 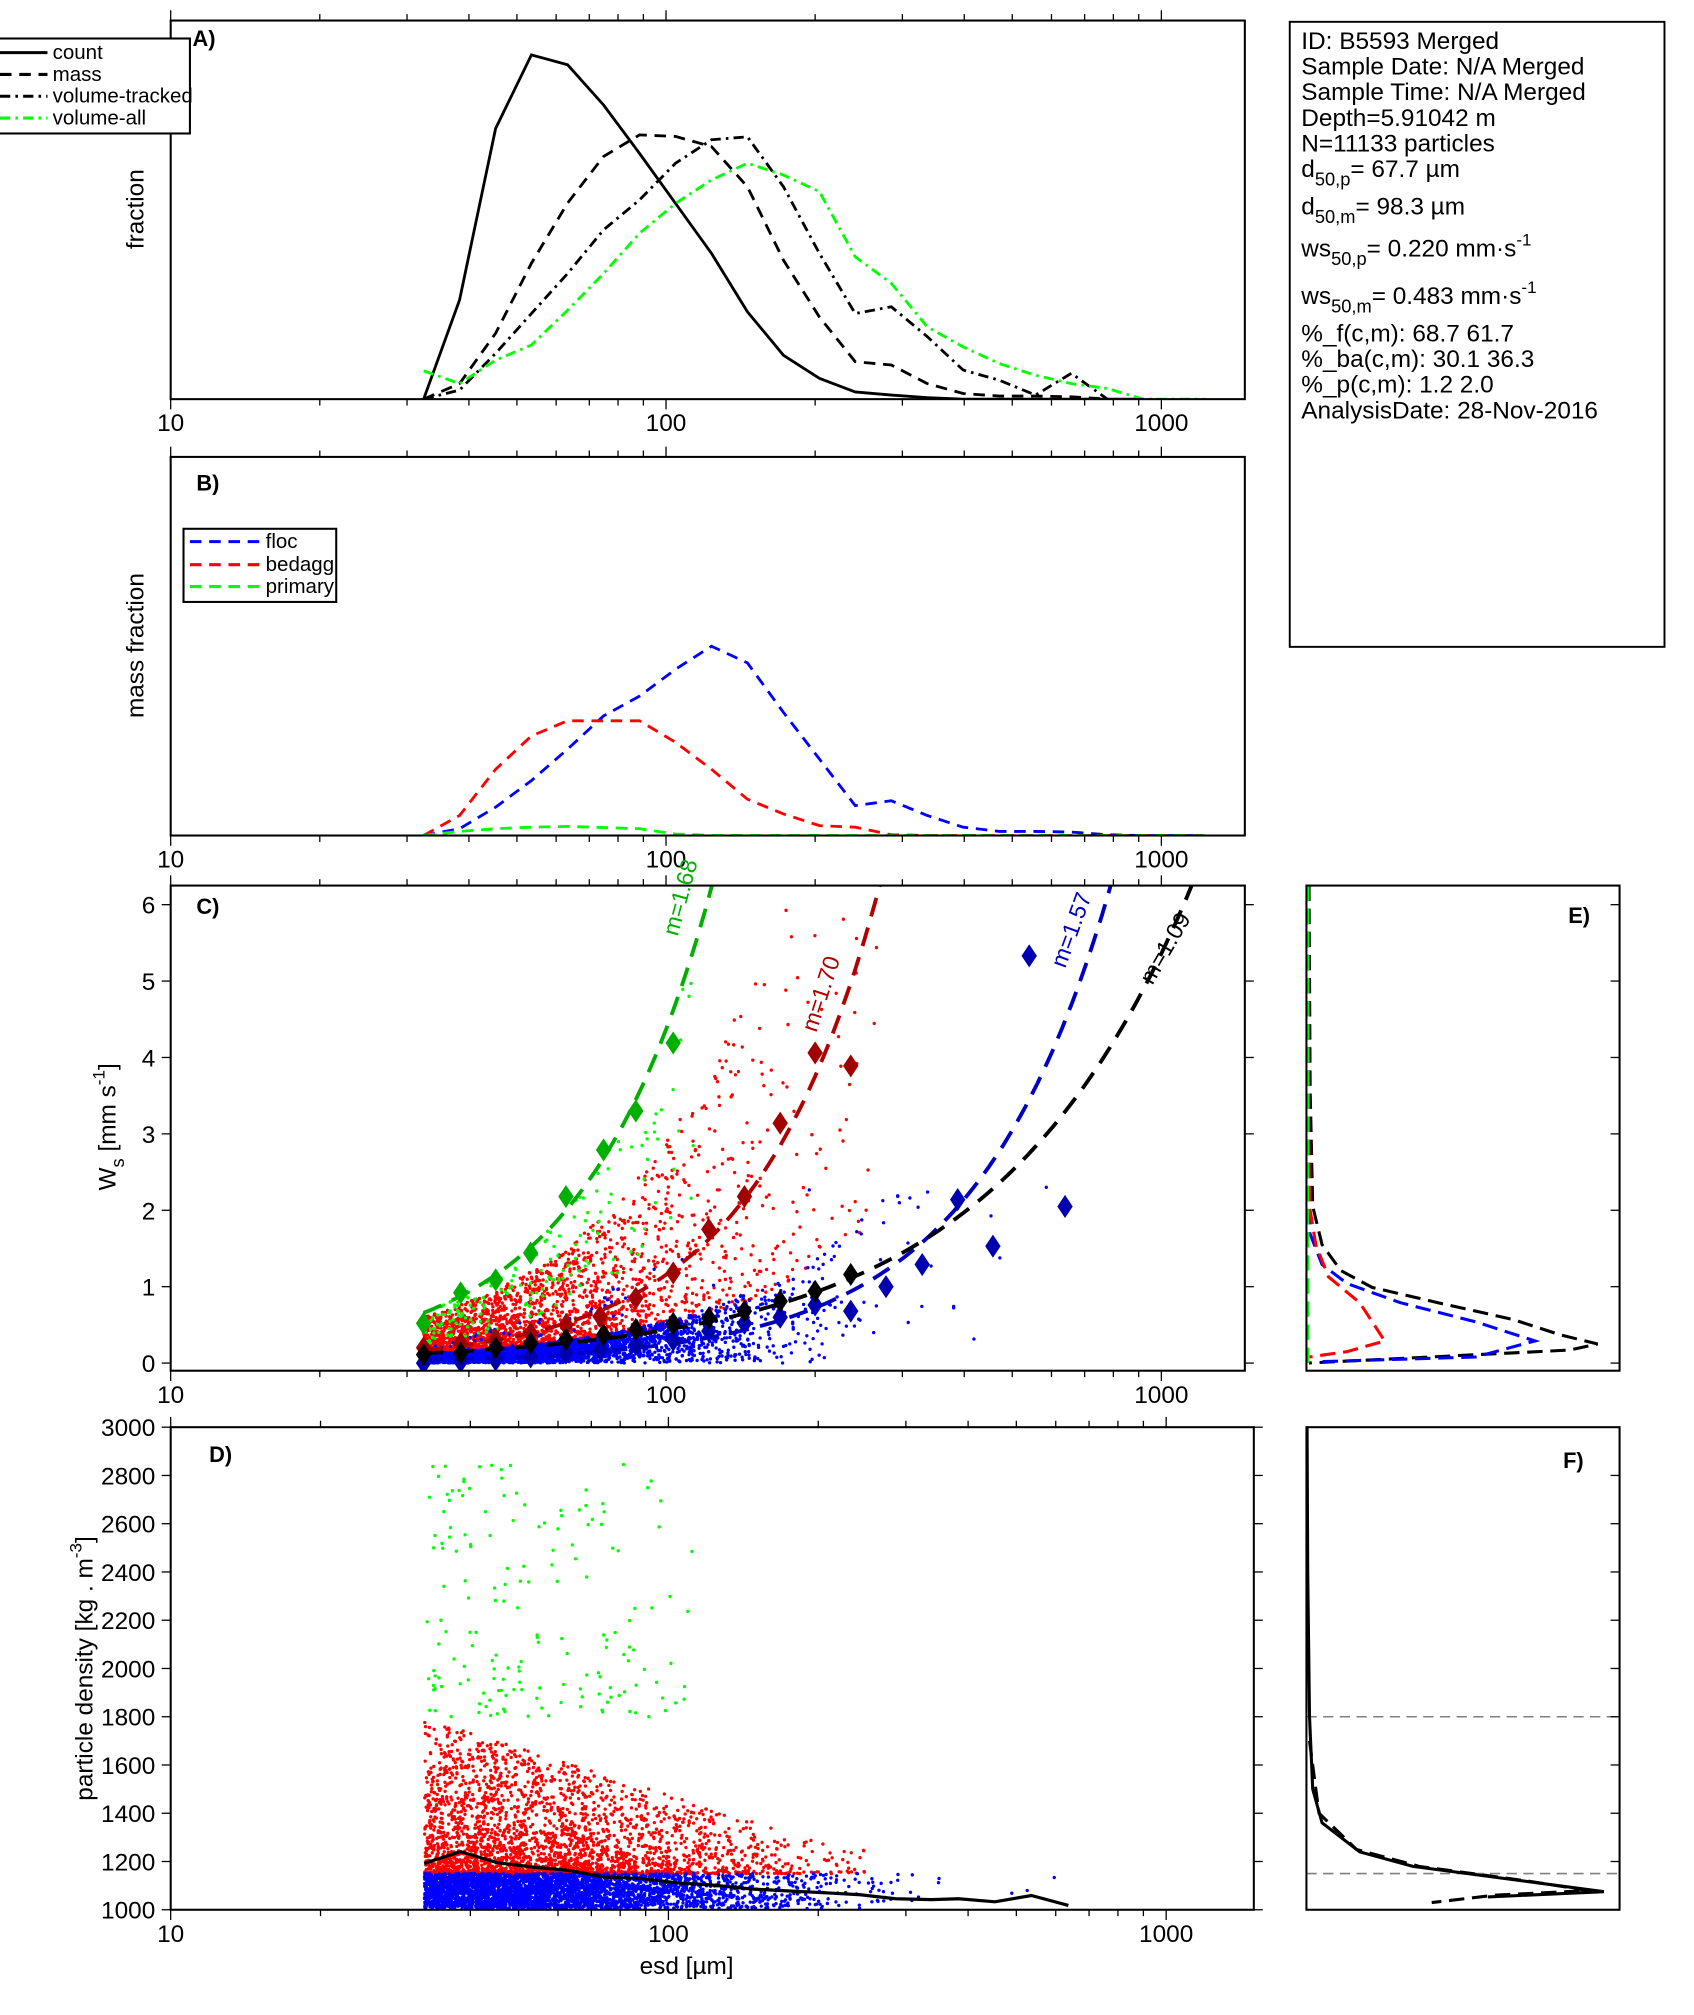 I want to click on series-line-count, so click(x=783, y=226).